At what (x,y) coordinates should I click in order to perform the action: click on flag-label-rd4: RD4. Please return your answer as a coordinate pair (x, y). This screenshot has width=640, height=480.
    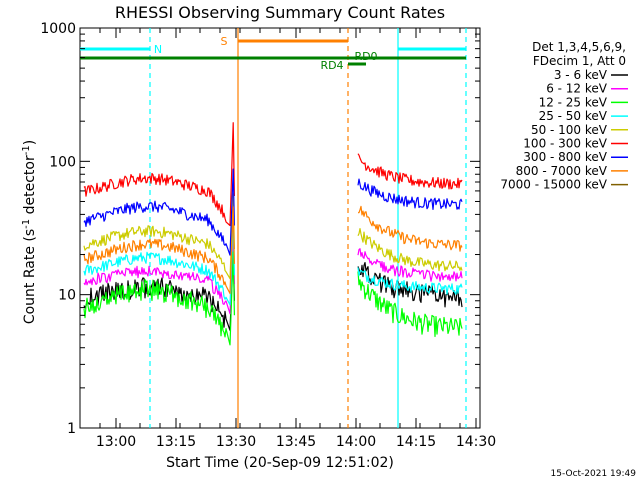
    Looking at the image, I should click on (331, 65).